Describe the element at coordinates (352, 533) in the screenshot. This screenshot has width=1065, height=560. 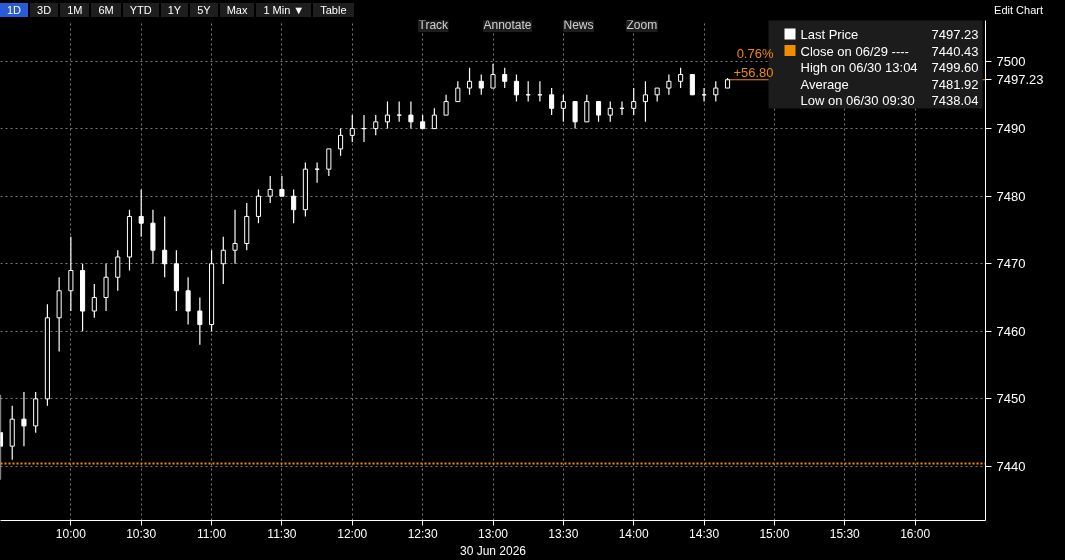
I see `x-tick-label: 12:00` at that location.